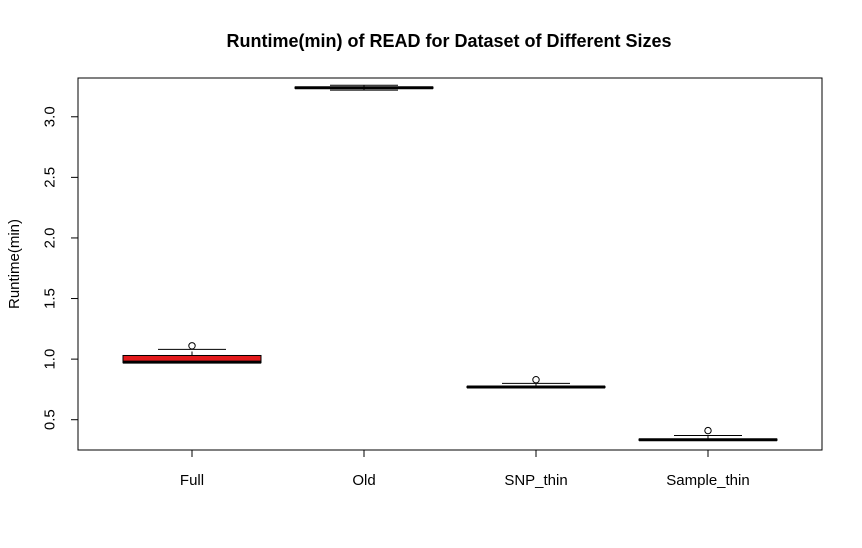 The image size is (862, 548). What do you see at coordinates (50, 177) in the screenshot?
I see `y-tick-label: 2.5` at bounding box center [50, 177].